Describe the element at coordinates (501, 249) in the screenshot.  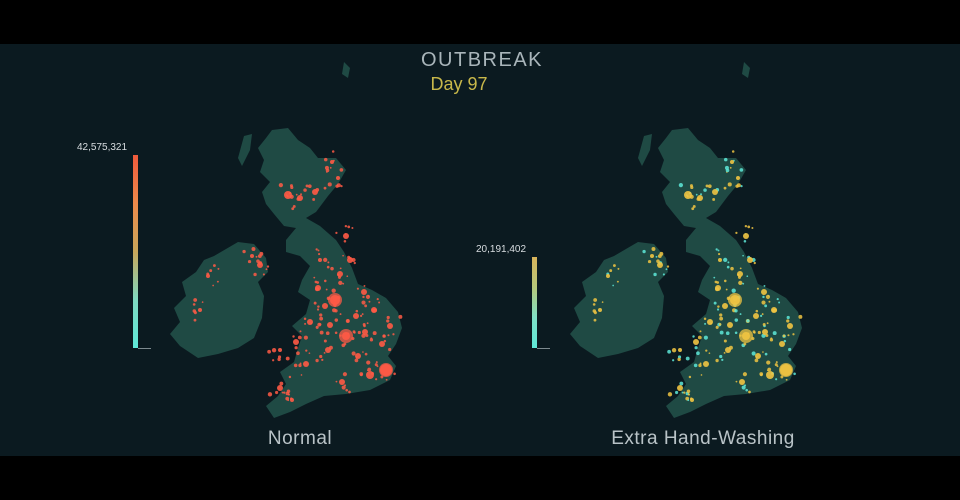
I see `handwash-scale-max-label: 20,191,402` at that location.